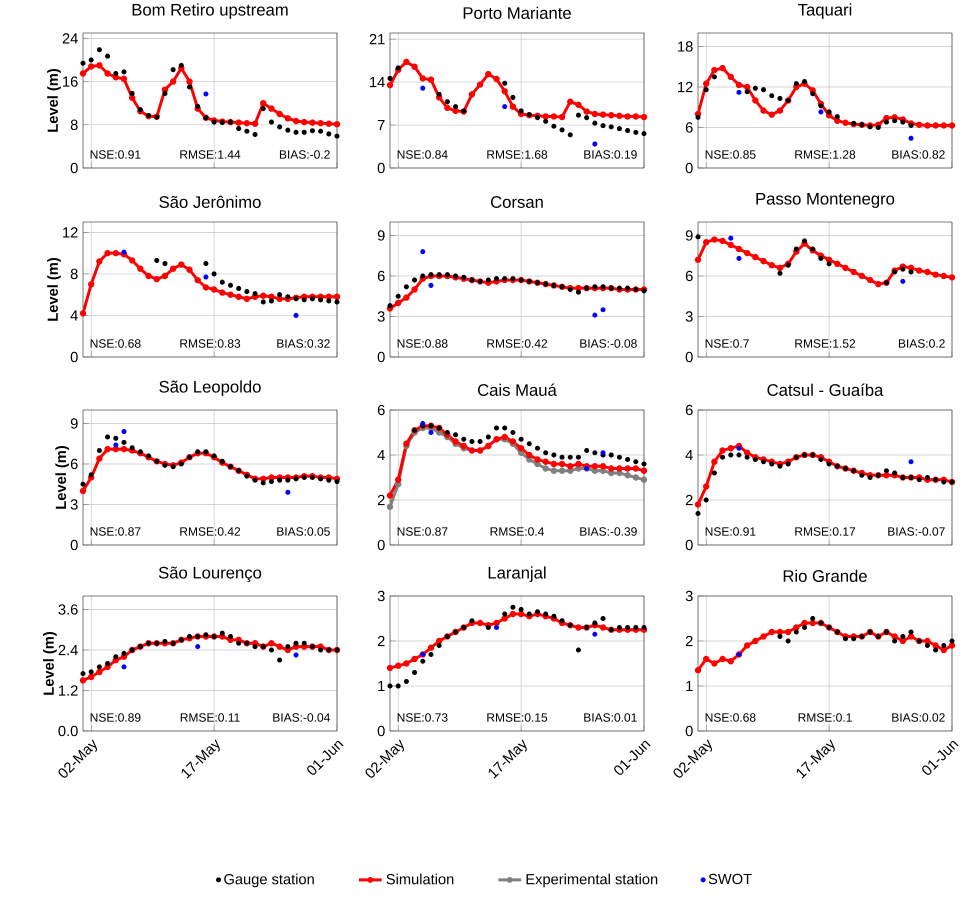 This screenshot has width=971, height=899. Describe the element at coordinates (70, 38) in the screenshot. I see `y-tick-label: 24` at that location.